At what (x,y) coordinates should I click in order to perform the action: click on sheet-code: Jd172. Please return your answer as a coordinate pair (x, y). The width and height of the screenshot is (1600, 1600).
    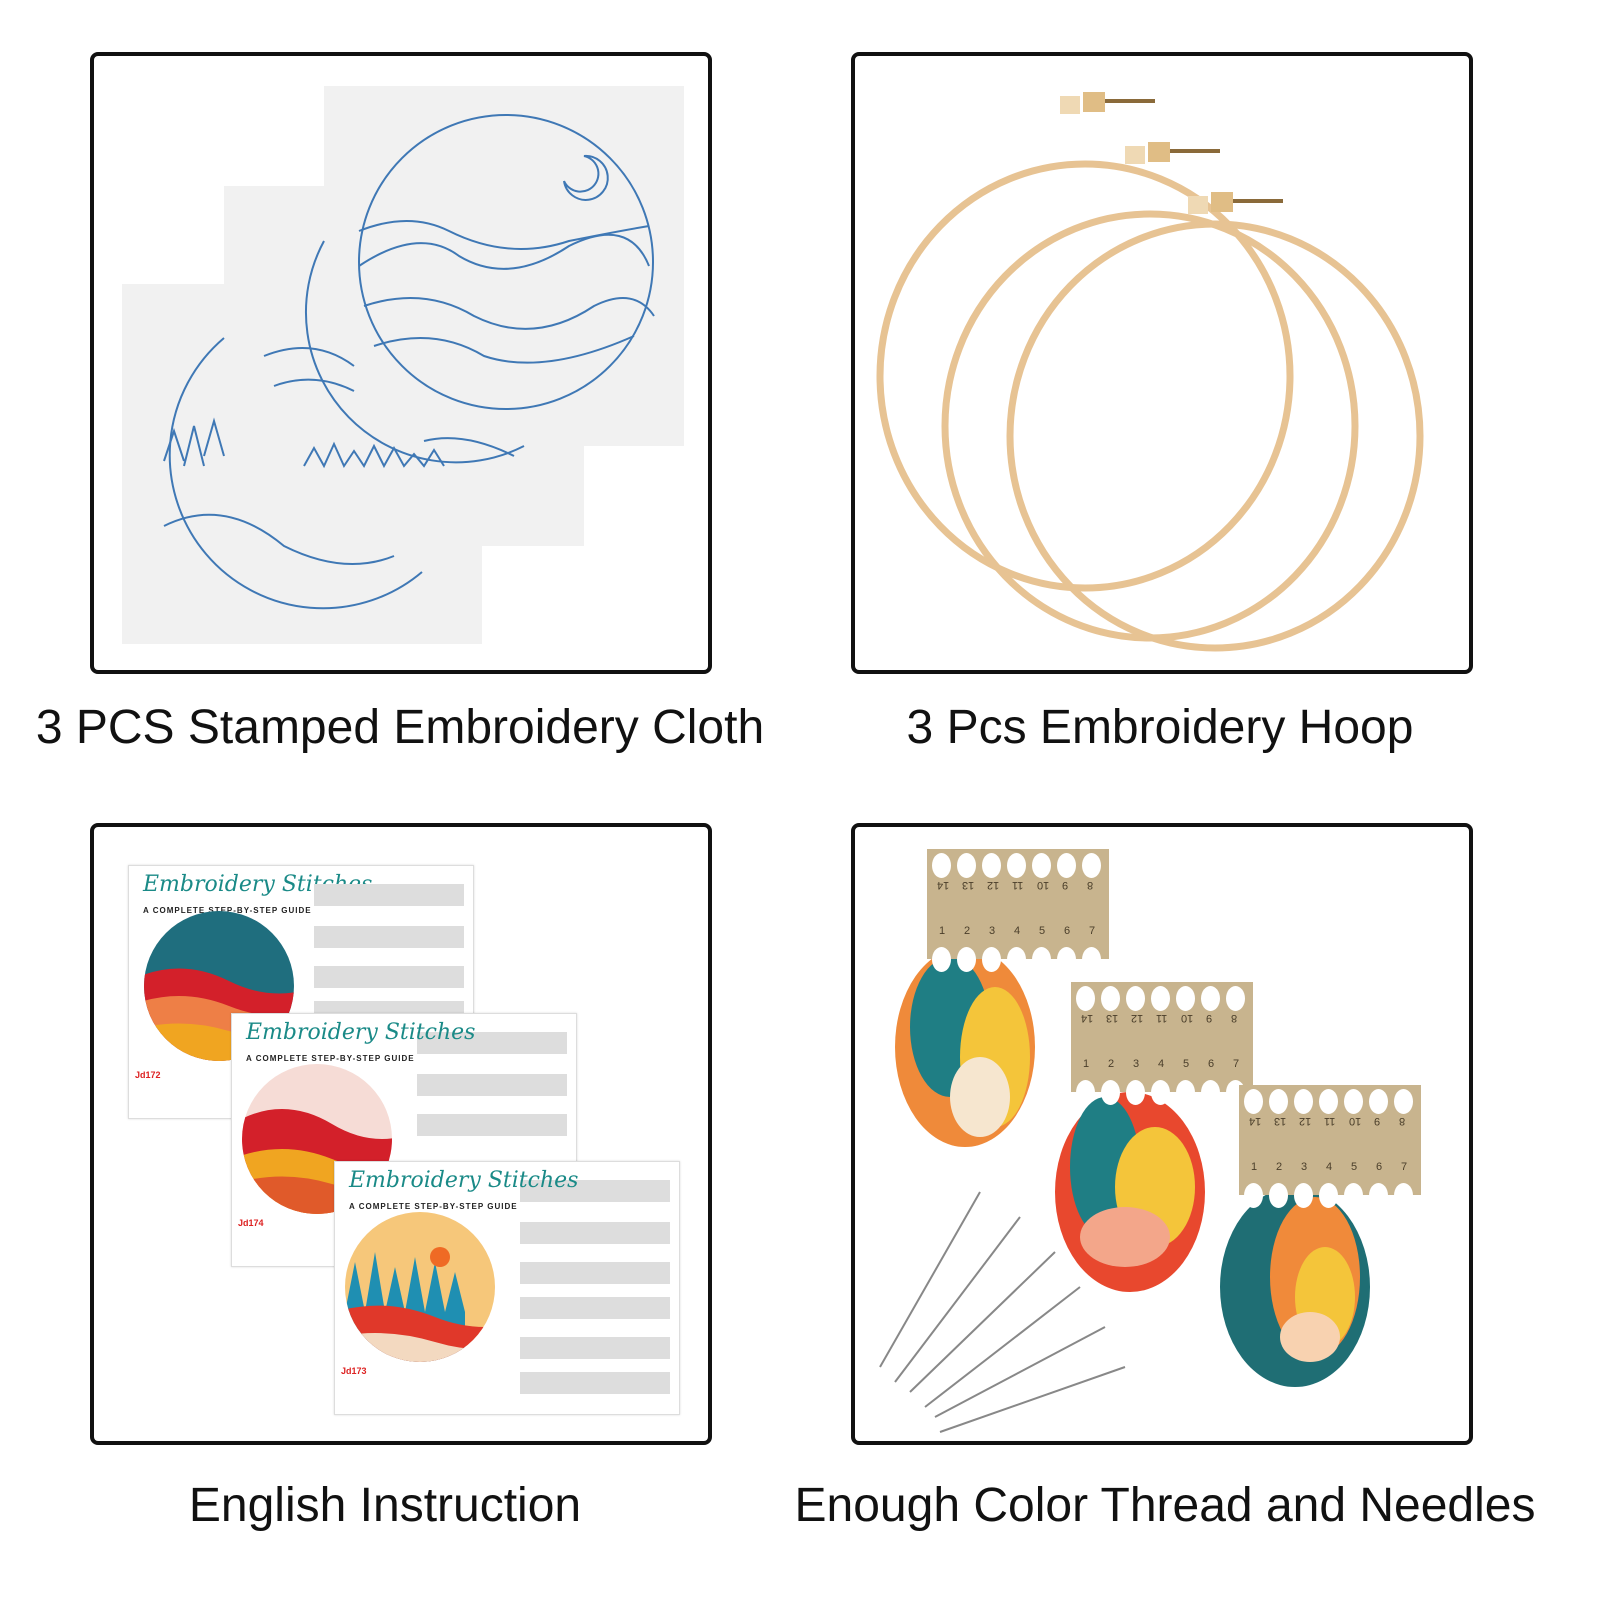
    Looking at the image, I should click on (148, 1075).